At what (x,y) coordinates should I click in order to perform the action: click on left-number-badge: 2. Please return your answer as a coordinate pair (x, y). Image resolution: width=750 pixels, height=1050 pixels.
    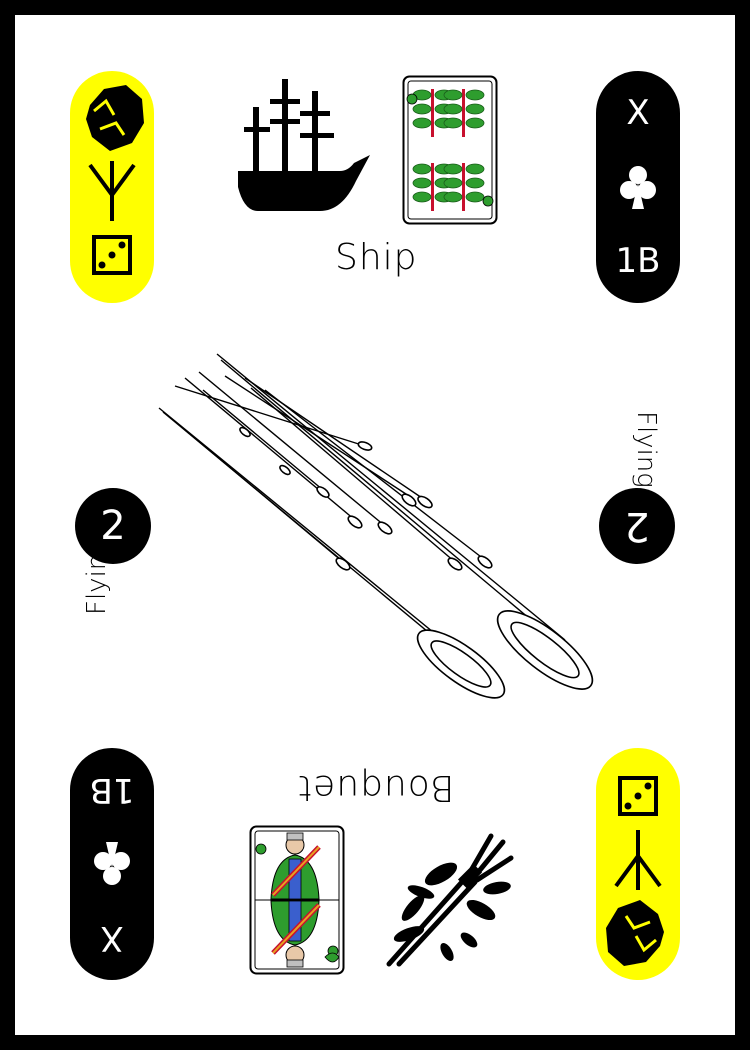
    Looking at the image, I should click on (113, 526).